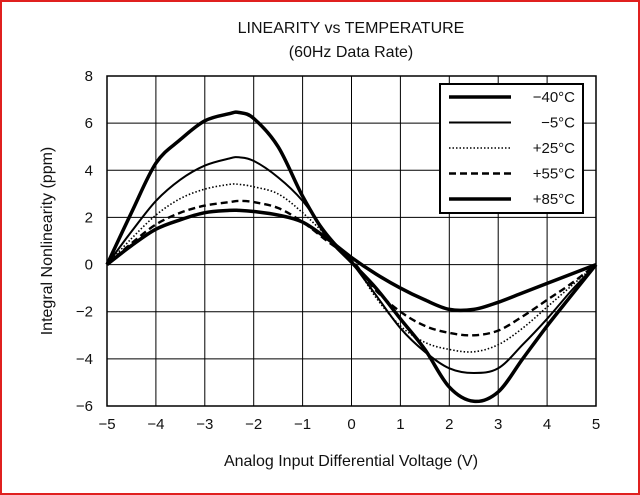 The height and width of the screenshot is (495, 640). What do you see at coordinates (596, 424) in the screenshot?
I see `x-tick-label: 5` at bounding box center [596, 424].